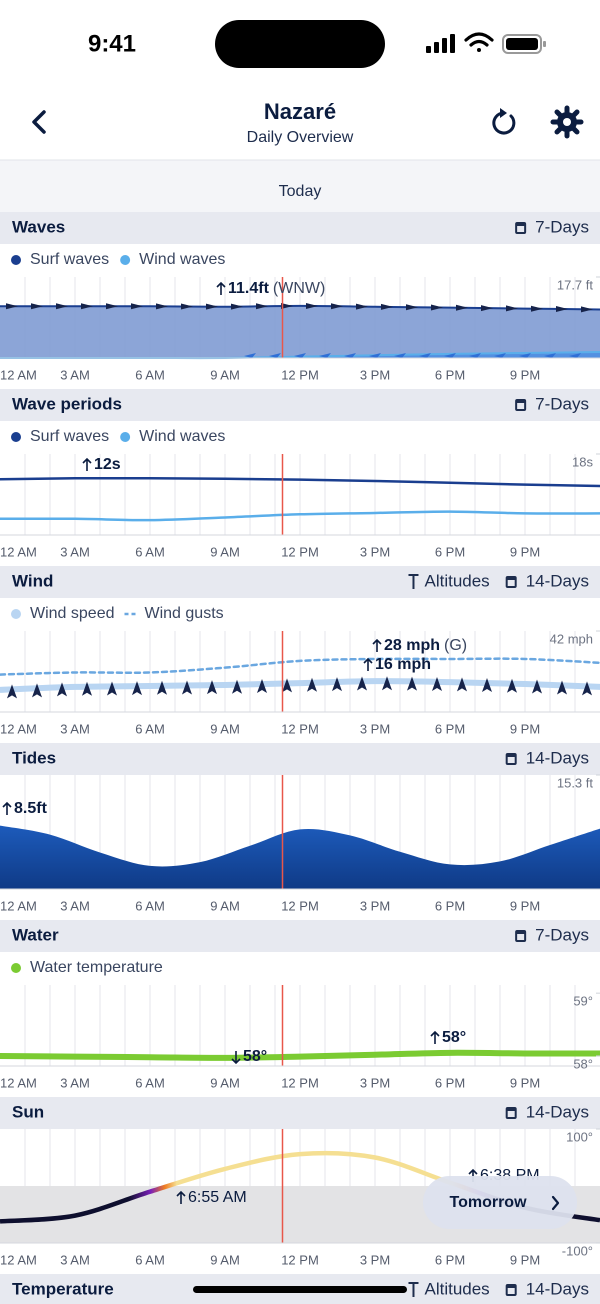 This screenshot has height=1304, width=600. Describe the element at coordinates (217, 1197) in the screenshot. I see `annotation: 6:55 AM` at that location.